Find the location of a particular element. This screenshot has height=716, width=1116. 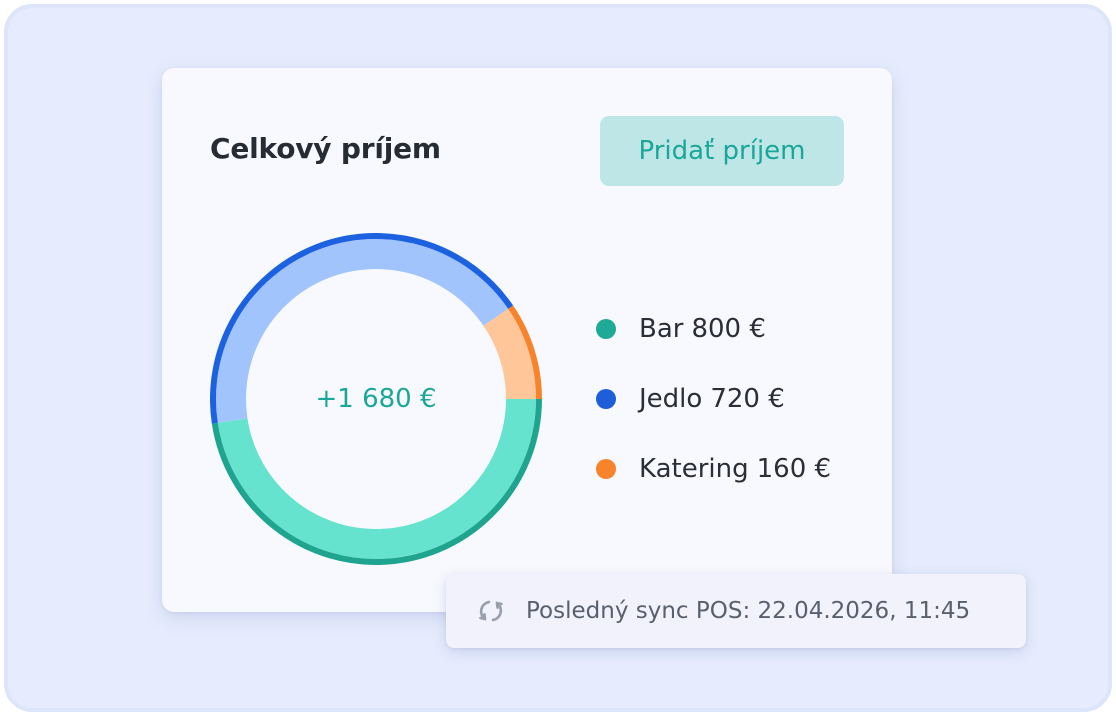

donut-slice-edge-jedlo is located at coordinates (362, 328).